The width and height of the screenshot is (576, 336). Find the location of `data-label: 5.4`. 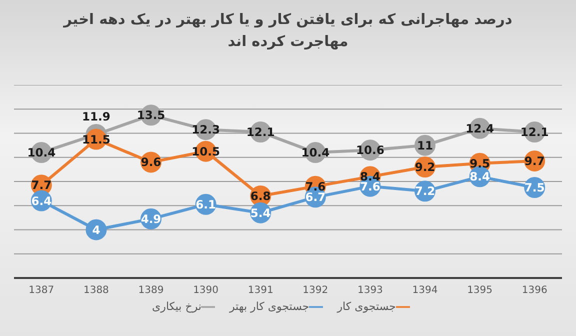

data-label: 5.4 is located at coordinates (260, 213).